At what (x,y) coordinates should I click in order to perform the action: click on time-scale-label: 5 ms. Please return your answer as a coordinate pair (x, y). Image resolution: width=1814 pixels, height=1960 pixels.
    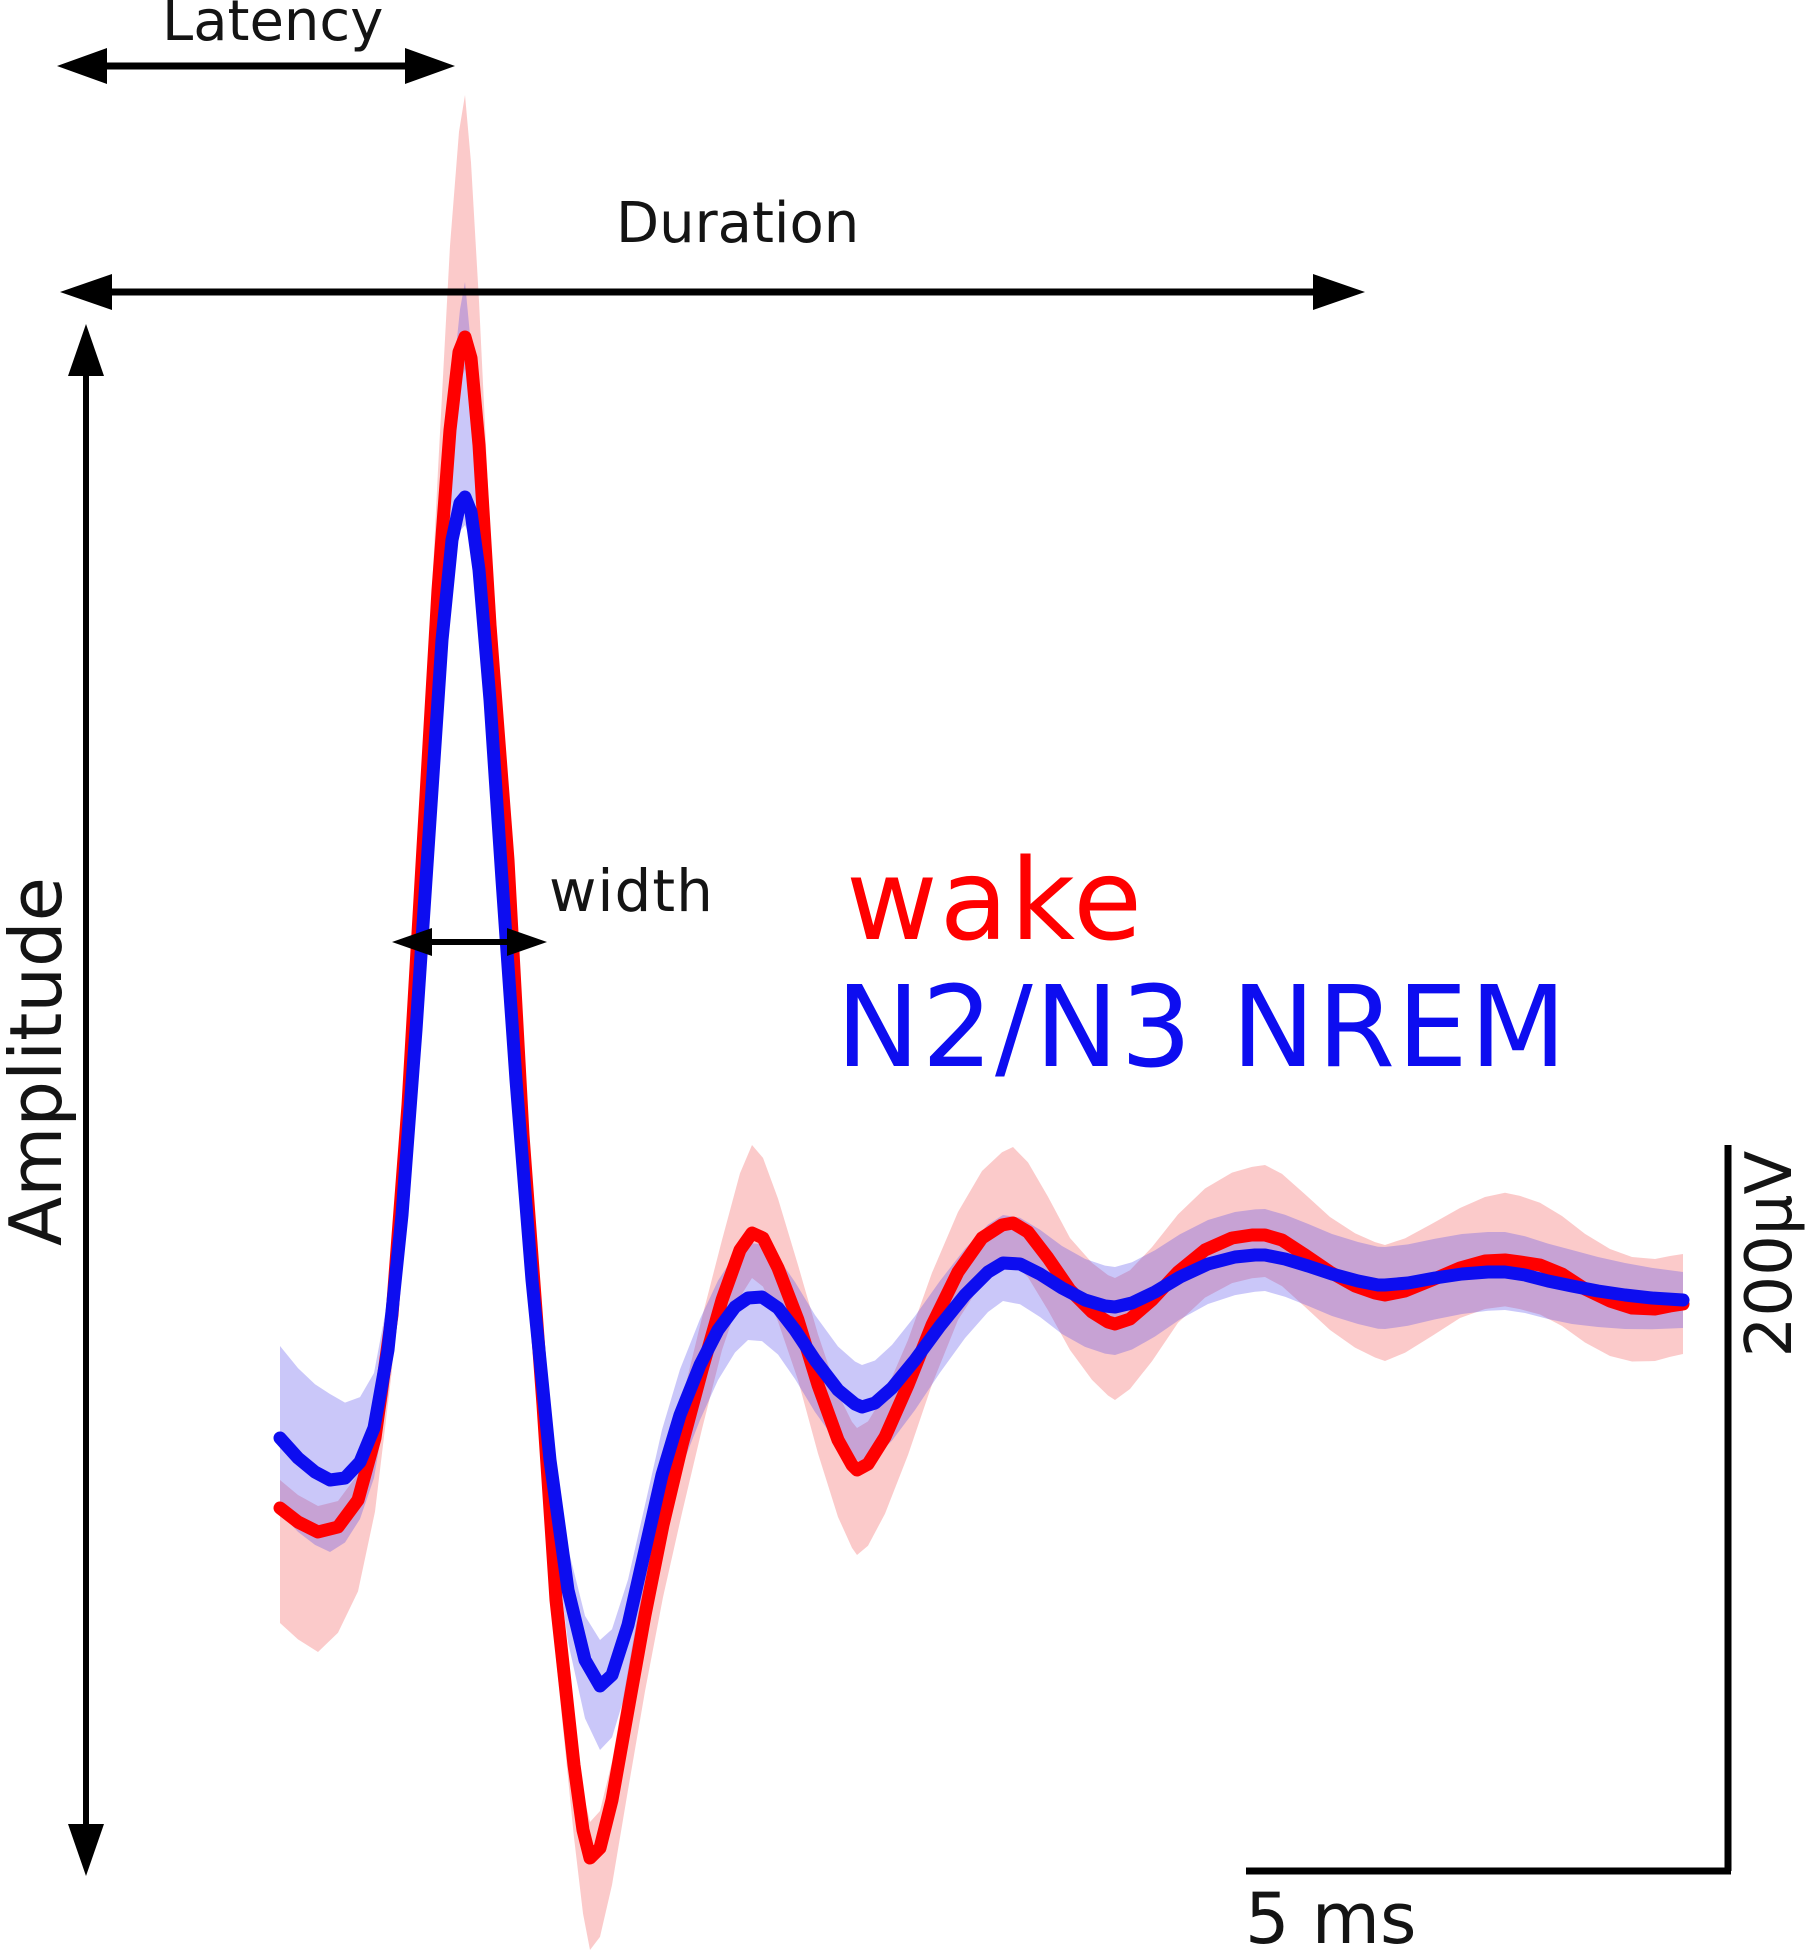
    Looking at the image, I should click on (1331, 1919).